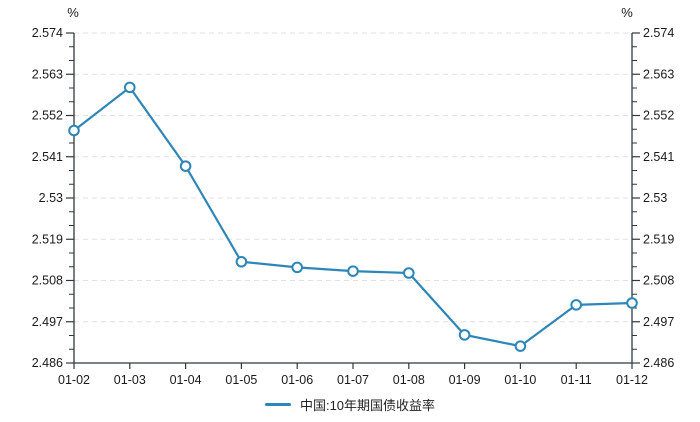 Image resolution: width=700 pixels, height=422 pixels. What do you see at coordinates (658, 116) in the screenshot?
I see `y-axis-tick-label-right: 2.552` at bounding box center [658, 116].